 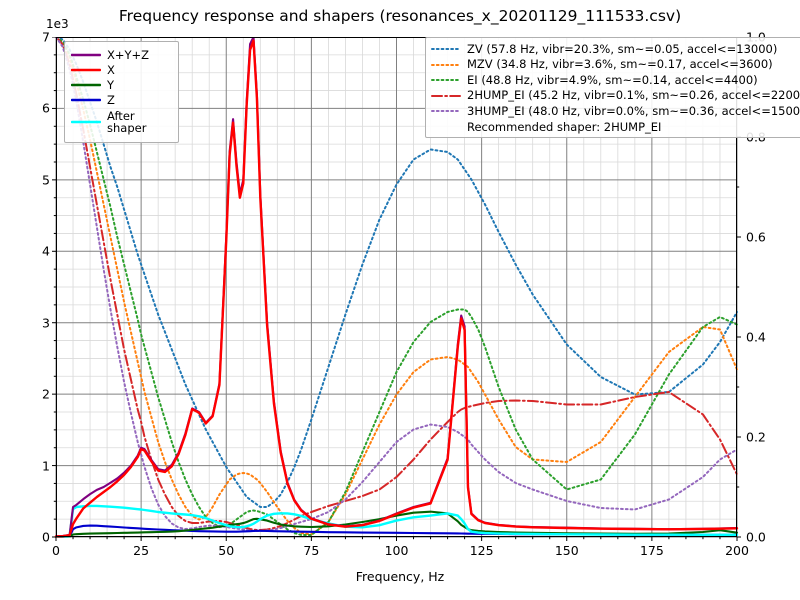 What do you see at coordinates (46, 37) in the screenshot?
I see `y-left-tick-label: 7` at bounding box center [46, 37].